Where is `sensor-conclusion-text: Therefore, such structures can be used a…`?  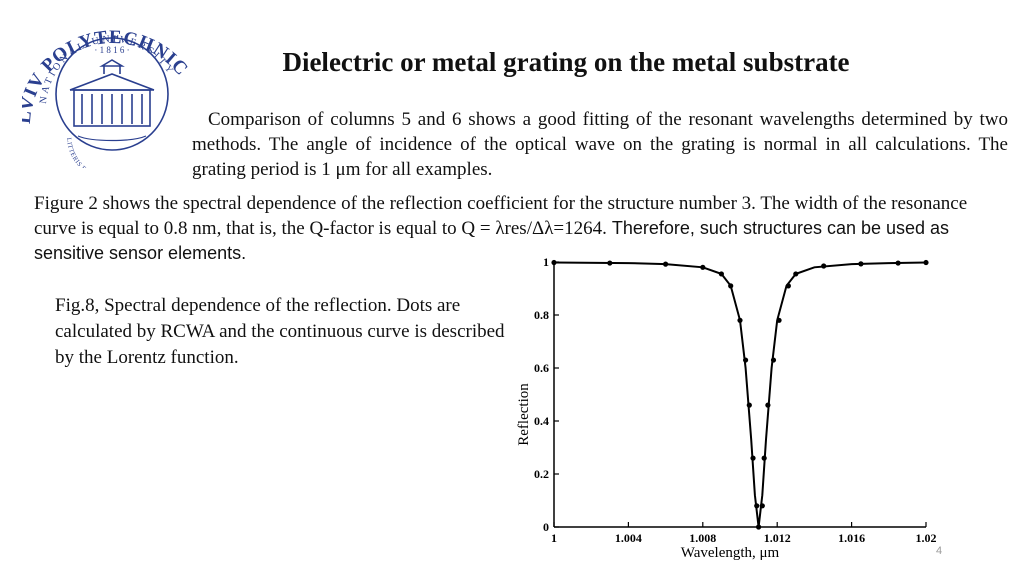
sensor-conclusion-text: Therefore, such structures can be used a… is located at coordinates (492, 240).